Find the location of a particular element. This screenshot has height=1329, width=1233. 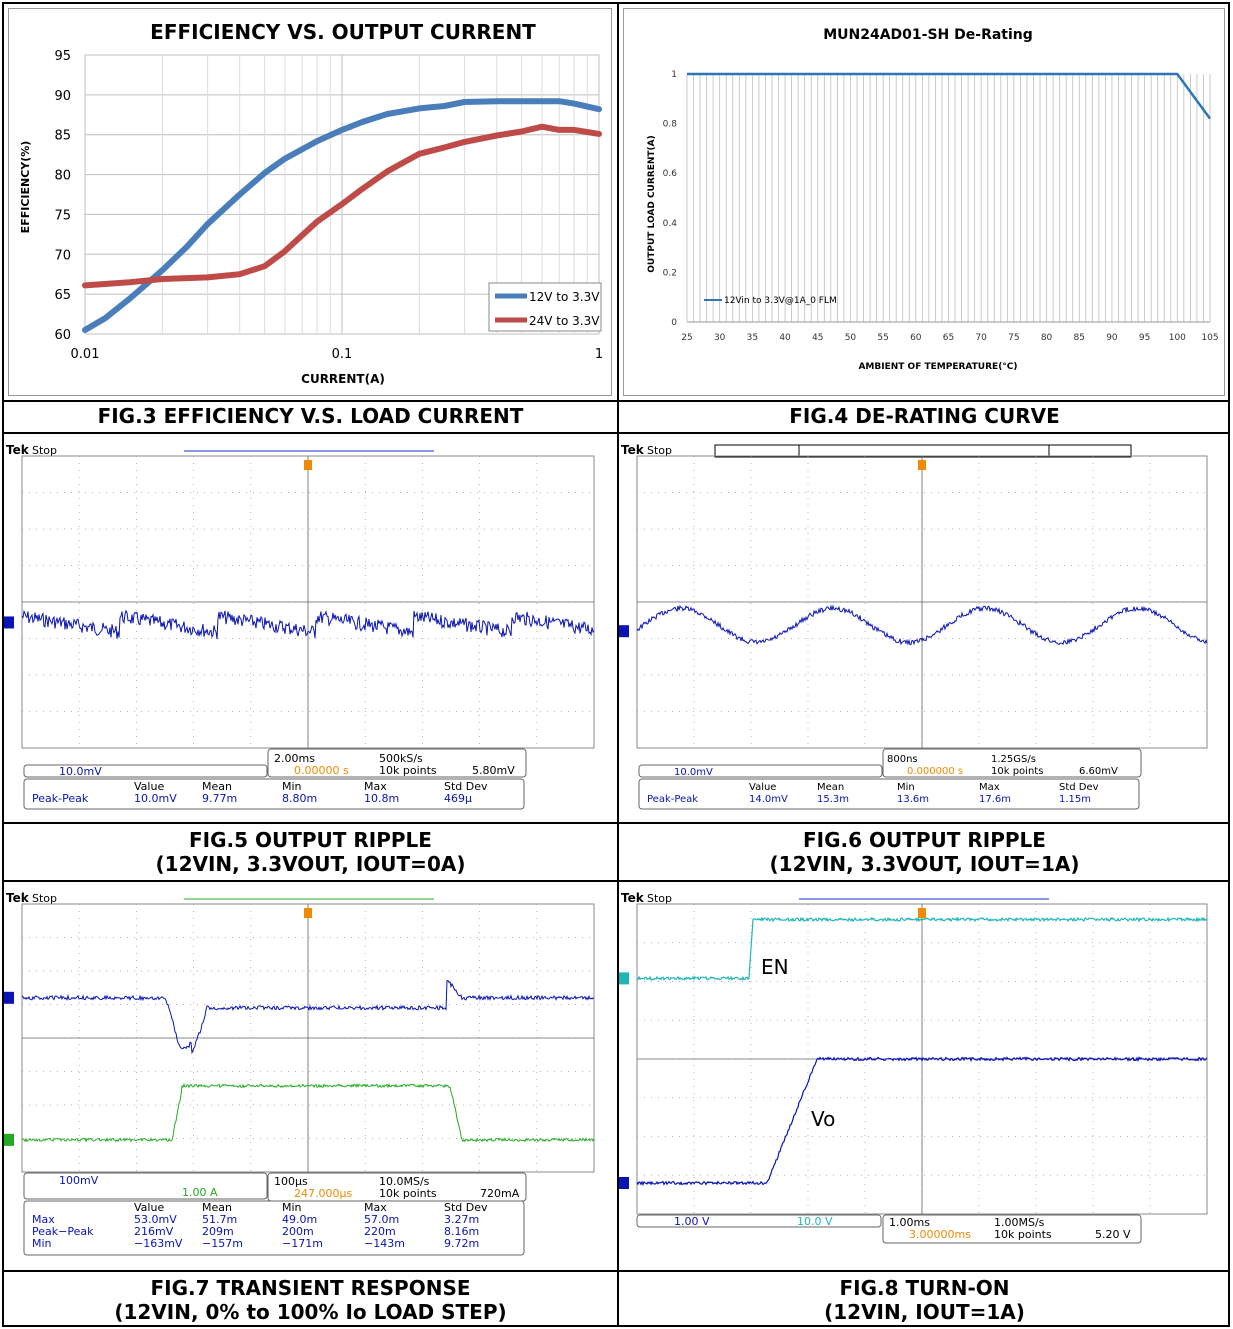

y-tick-label: 0.8 is located at coordinates (670, 125).